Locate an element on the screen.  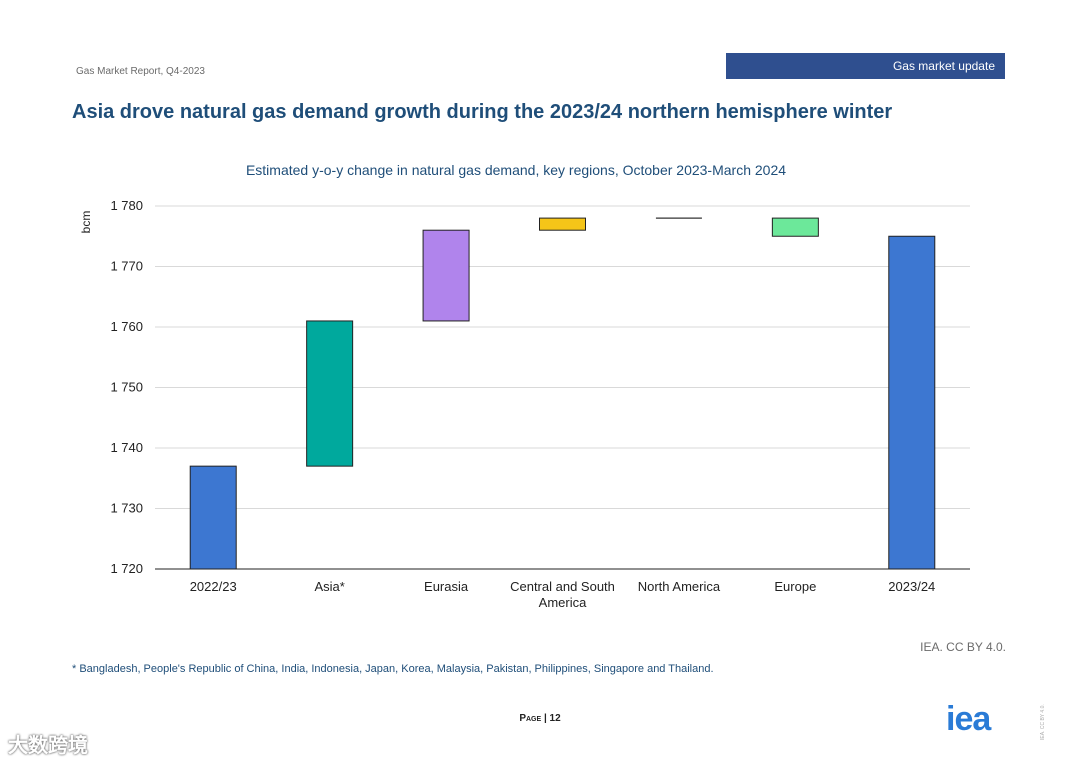
x-tick-label: Europe is located at coordinates (795, 586).